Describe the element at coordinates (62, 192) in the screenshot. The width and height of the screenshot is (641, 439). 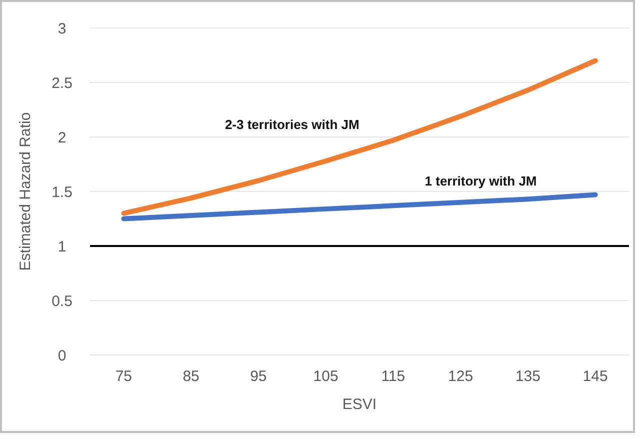
I see `y-tick-label: 1.5` at that location.